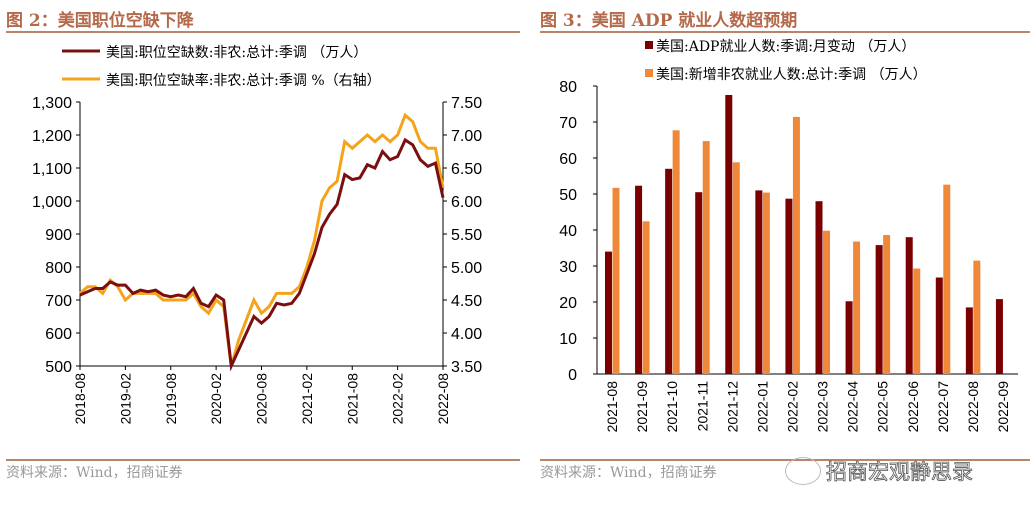 Image resolution: width=1036 pixels, height=513 pixels. What do you see at coordinates (669, 21) in the screenshot?
I see `right-chart-title: 图 3：美国 ADP 就业人数超预期` at bounding box center [669, 21].